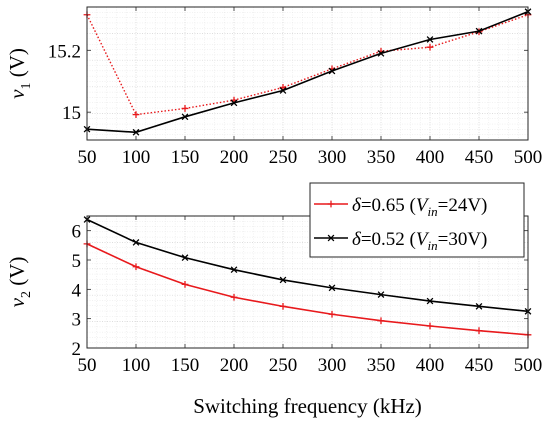  I want to click on y-tick-label: 15, so click(71, 113).